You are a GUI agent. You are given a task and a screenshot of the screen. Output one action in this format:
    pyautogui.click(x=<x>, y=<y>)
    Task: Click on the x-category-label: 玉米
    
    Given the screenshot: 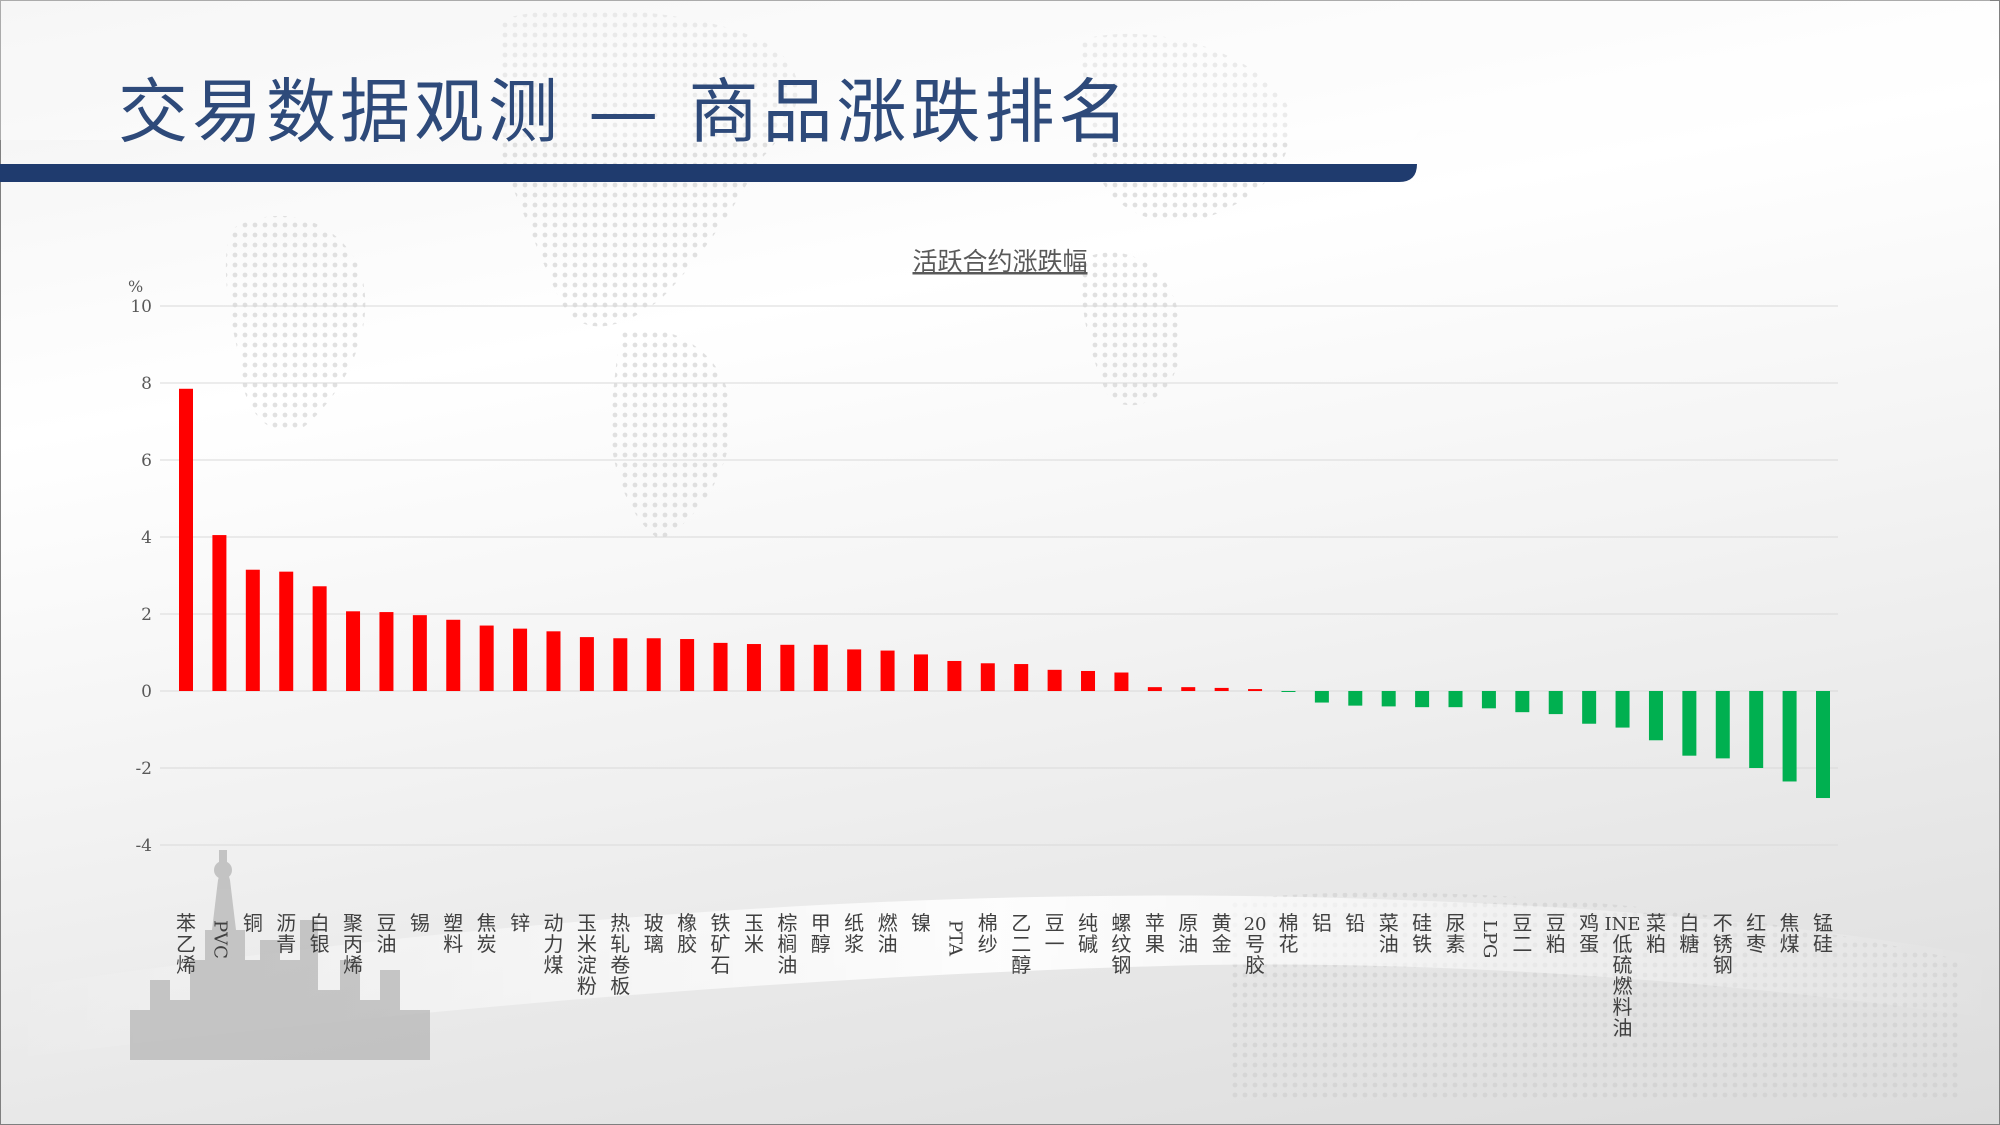 What is the action you would take?
    pyautogui.click(x=754, y=933)
    